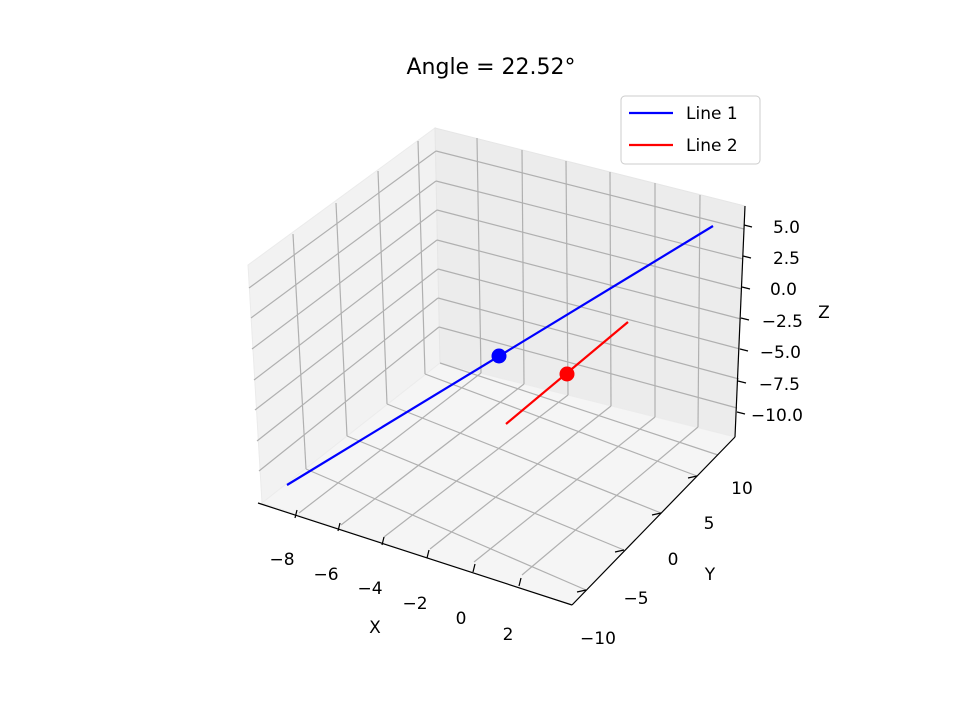 The image size is (960, 720). What do you see at coordinates (786, 259) in the screenshot?
I see `z-tick-label: 2.5` at bounding box center [786, 259].